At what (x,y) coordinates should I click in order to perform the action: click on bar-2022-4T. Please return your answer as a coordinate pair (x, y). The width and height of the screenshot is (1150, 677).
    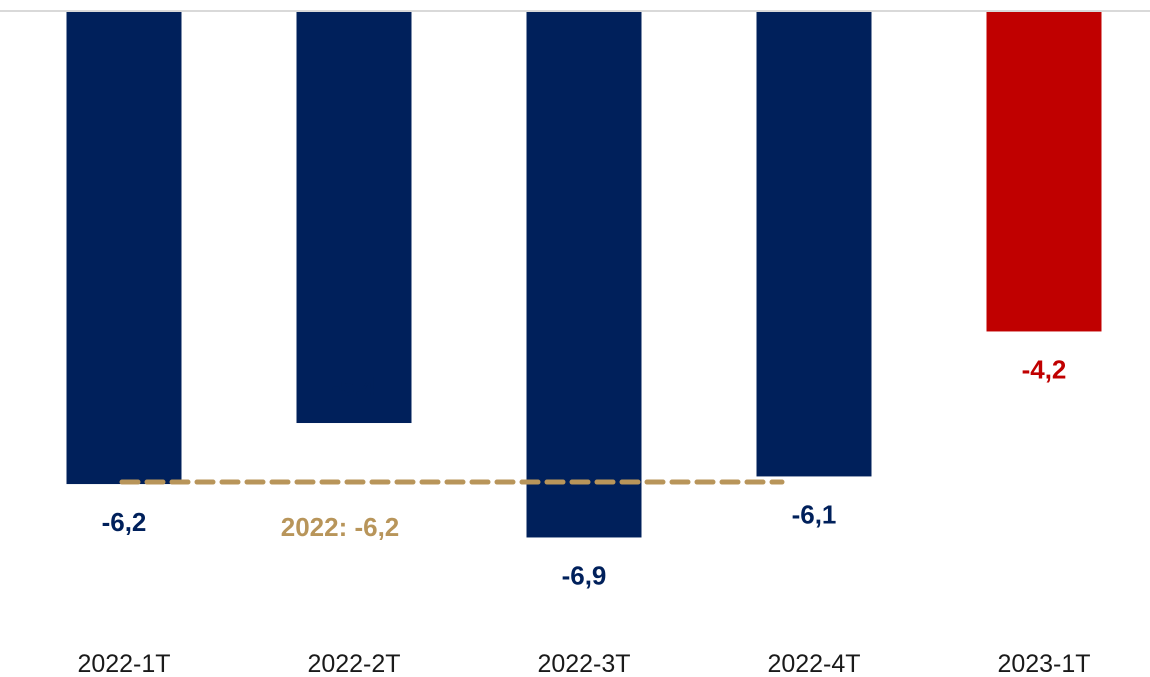
    Looking at the image, I should click on (814, 244).